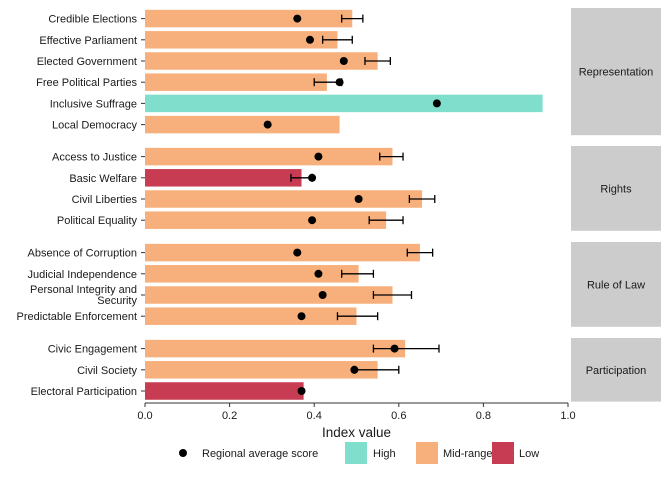  I want to click on legend-label: Regional average score, so click(260, 454).